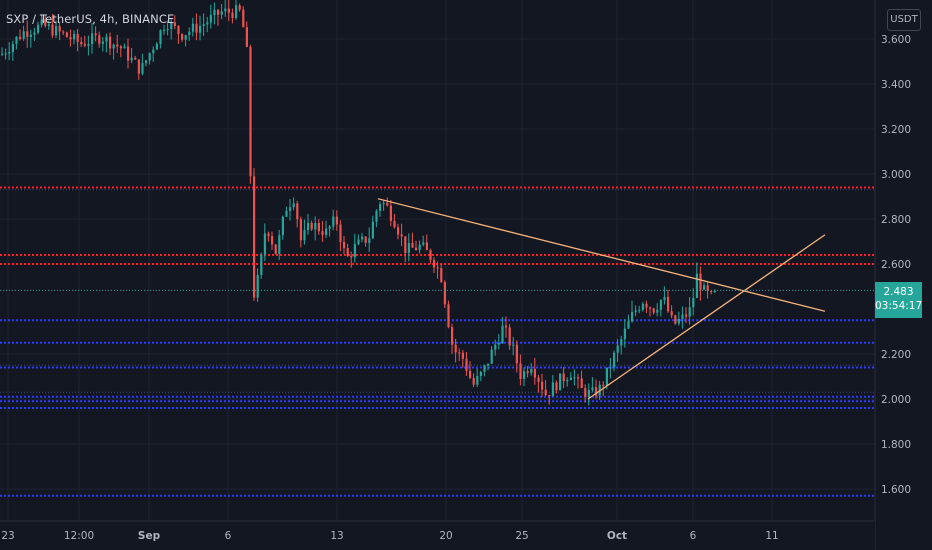 The height and width of the screenshot is (550, 932). What do you see at coordinates (617, 536) in the screenshot?
I see `time-tick-label: Oct` at bounding box center [617, 536].